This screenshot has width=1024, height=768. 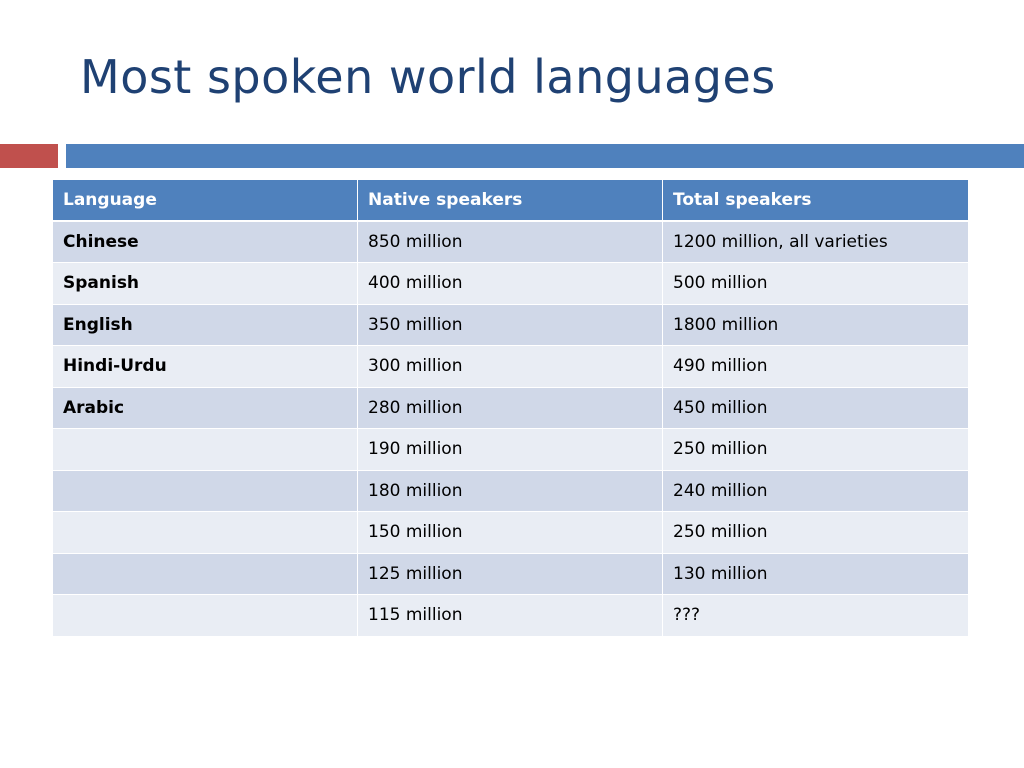 What do you see at coordinates (815, 366) in the screenshot?
I see `cell-total-speakers: 490 million` at bounding box center [815, 366].